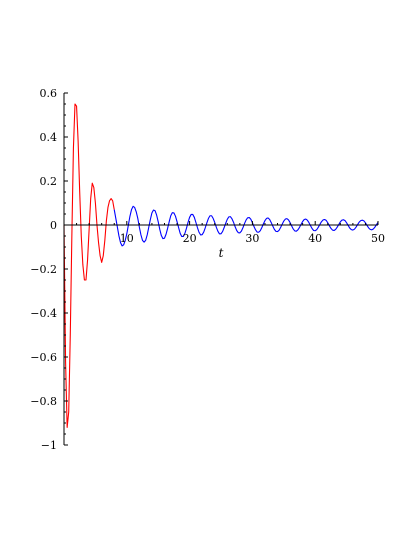 This screenshot has height=537, width=415. What do you see at coordinates (53, 225) in the screenshot?
I see `y-tick-label: 0` at bounding box center [53, 225].